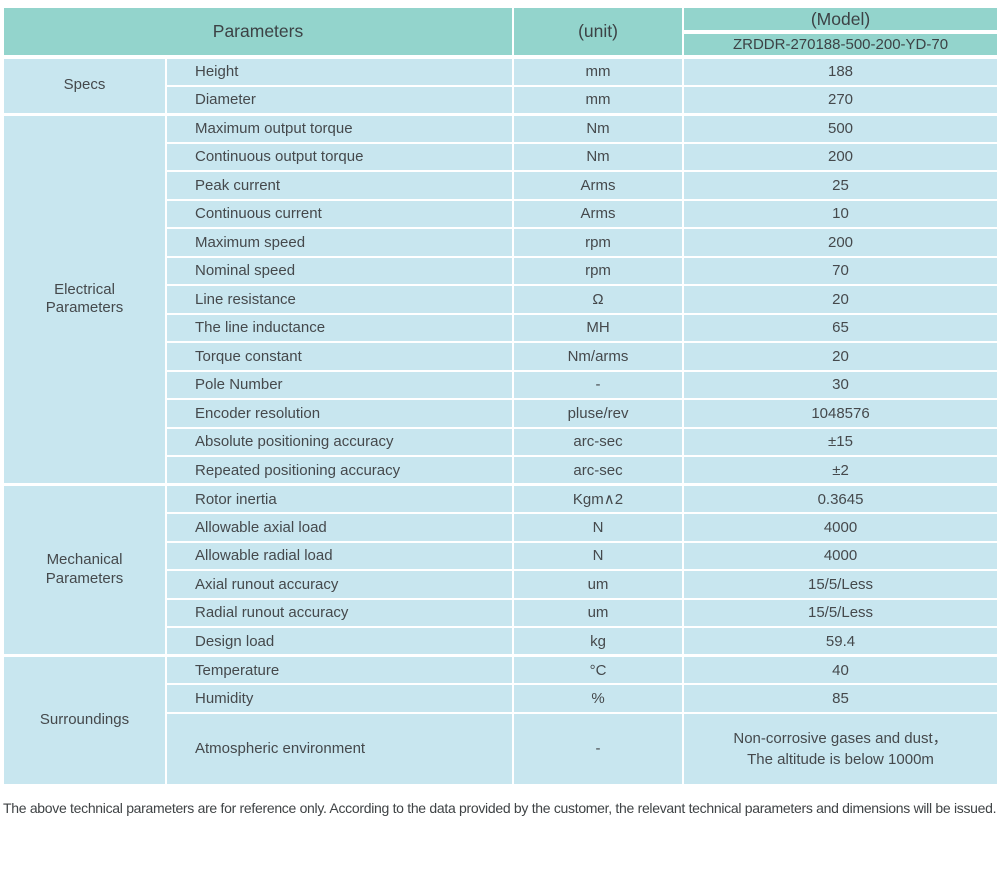  What do you see at coordinates (598, 669) in the screenshot?
I see `unit-cell: °C` at bounding box center [598, 669].